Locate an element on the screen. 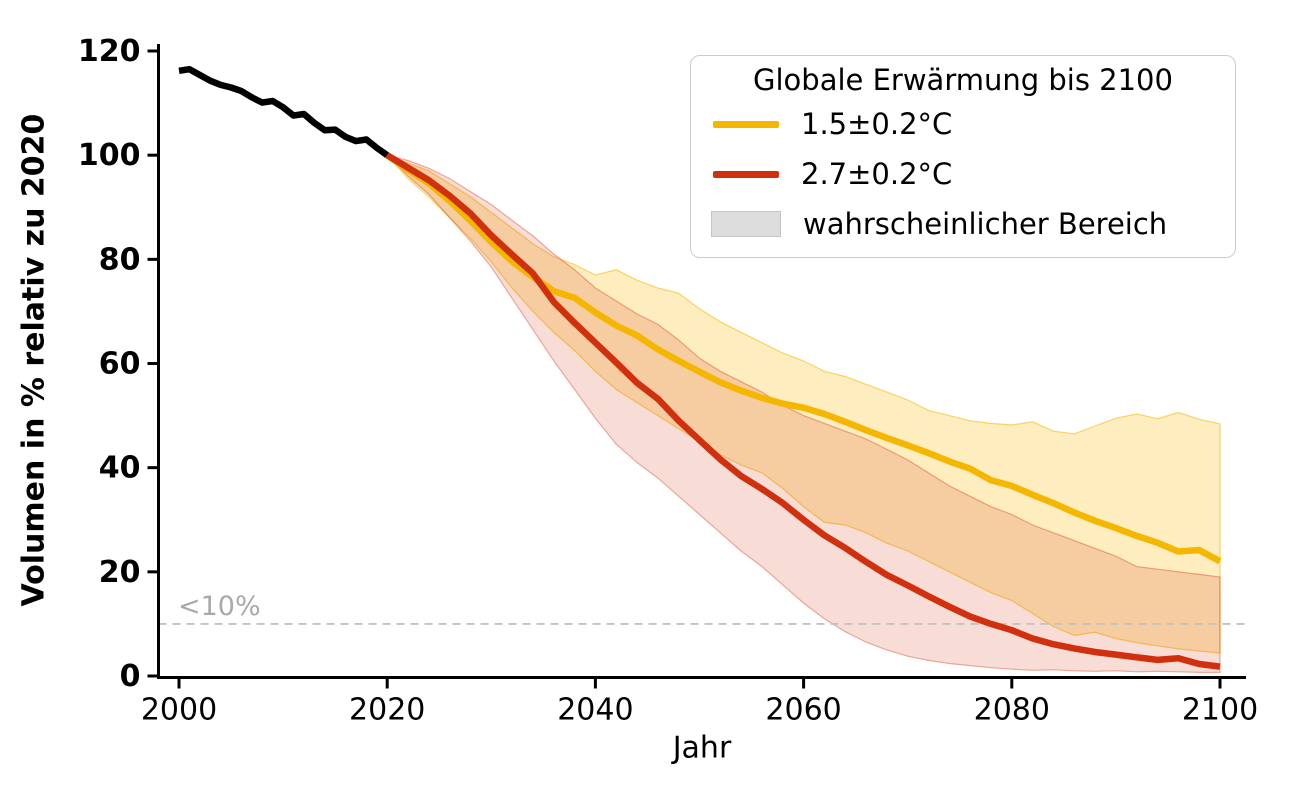  y-tick-label: 40 is located at coordinates (120, 468).